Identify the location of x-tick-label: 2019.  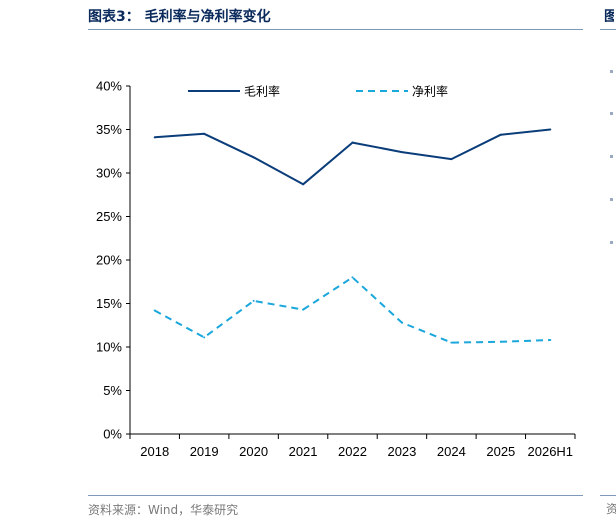
(204, 451).